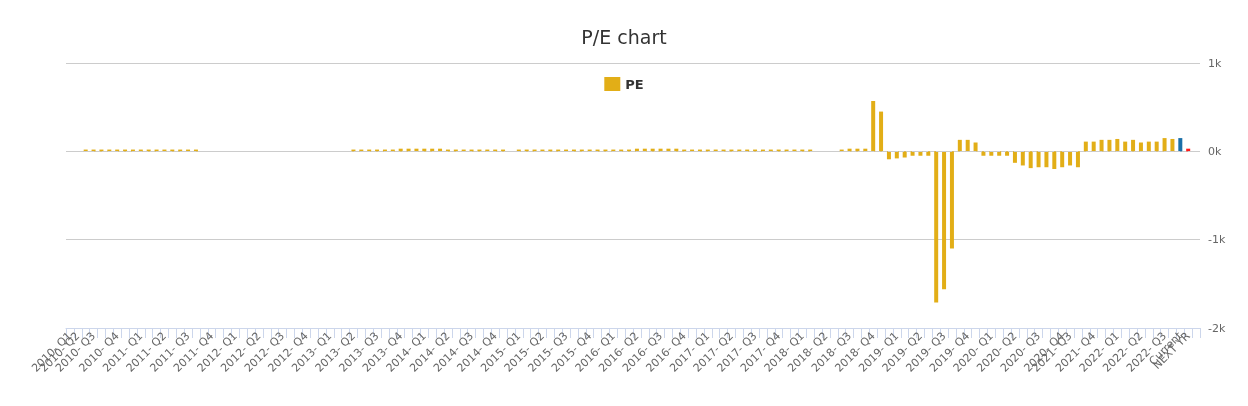  What do you see at coordinates (1215, 151) in the screenshot?
I see `y-tick-label: 0k` at bounding box center [1215, 151].